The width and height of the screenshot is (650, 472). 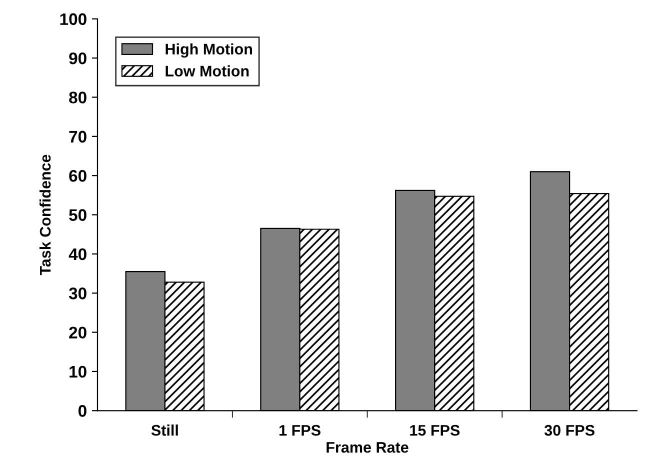 I want to click on y-axis-title: Task Confidence, so click(x=45, y=215).